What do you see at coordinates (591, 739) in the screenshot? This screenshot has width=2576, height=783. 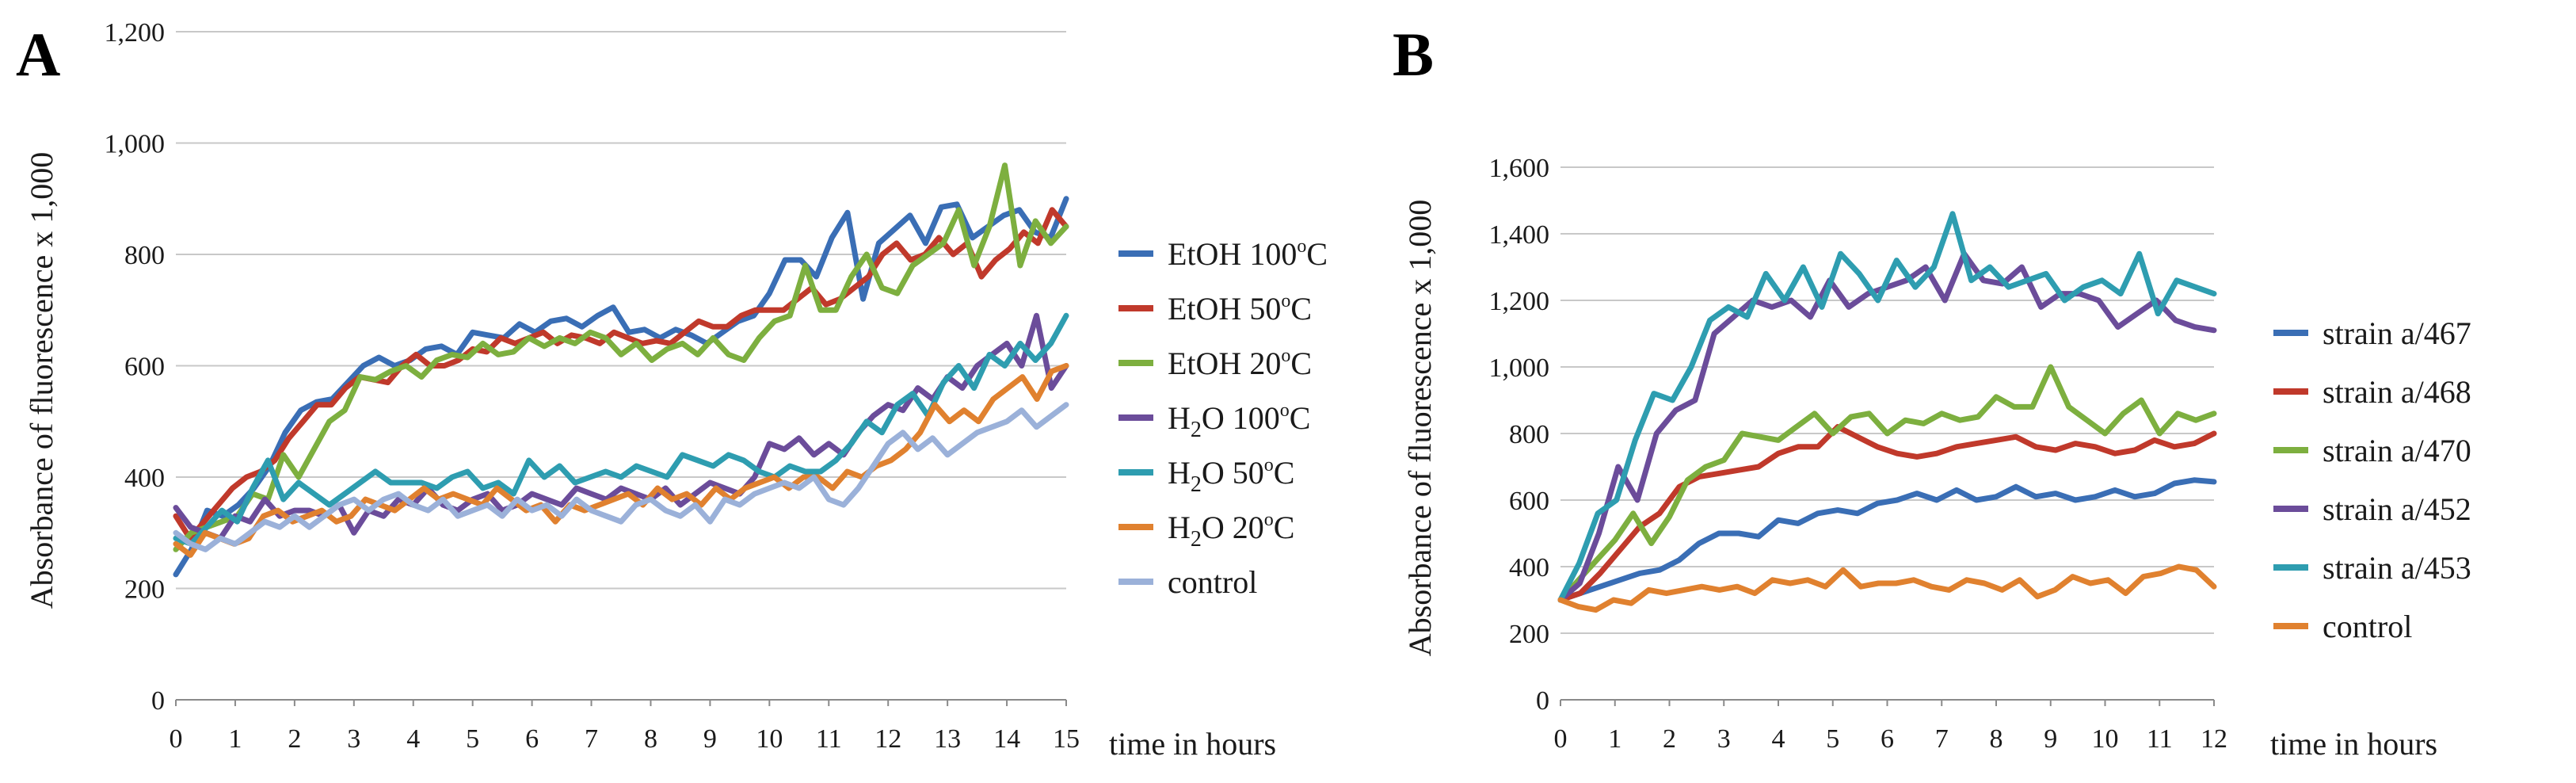 I see `a-x-tick-label: 7` at bounding box center [591, 739].